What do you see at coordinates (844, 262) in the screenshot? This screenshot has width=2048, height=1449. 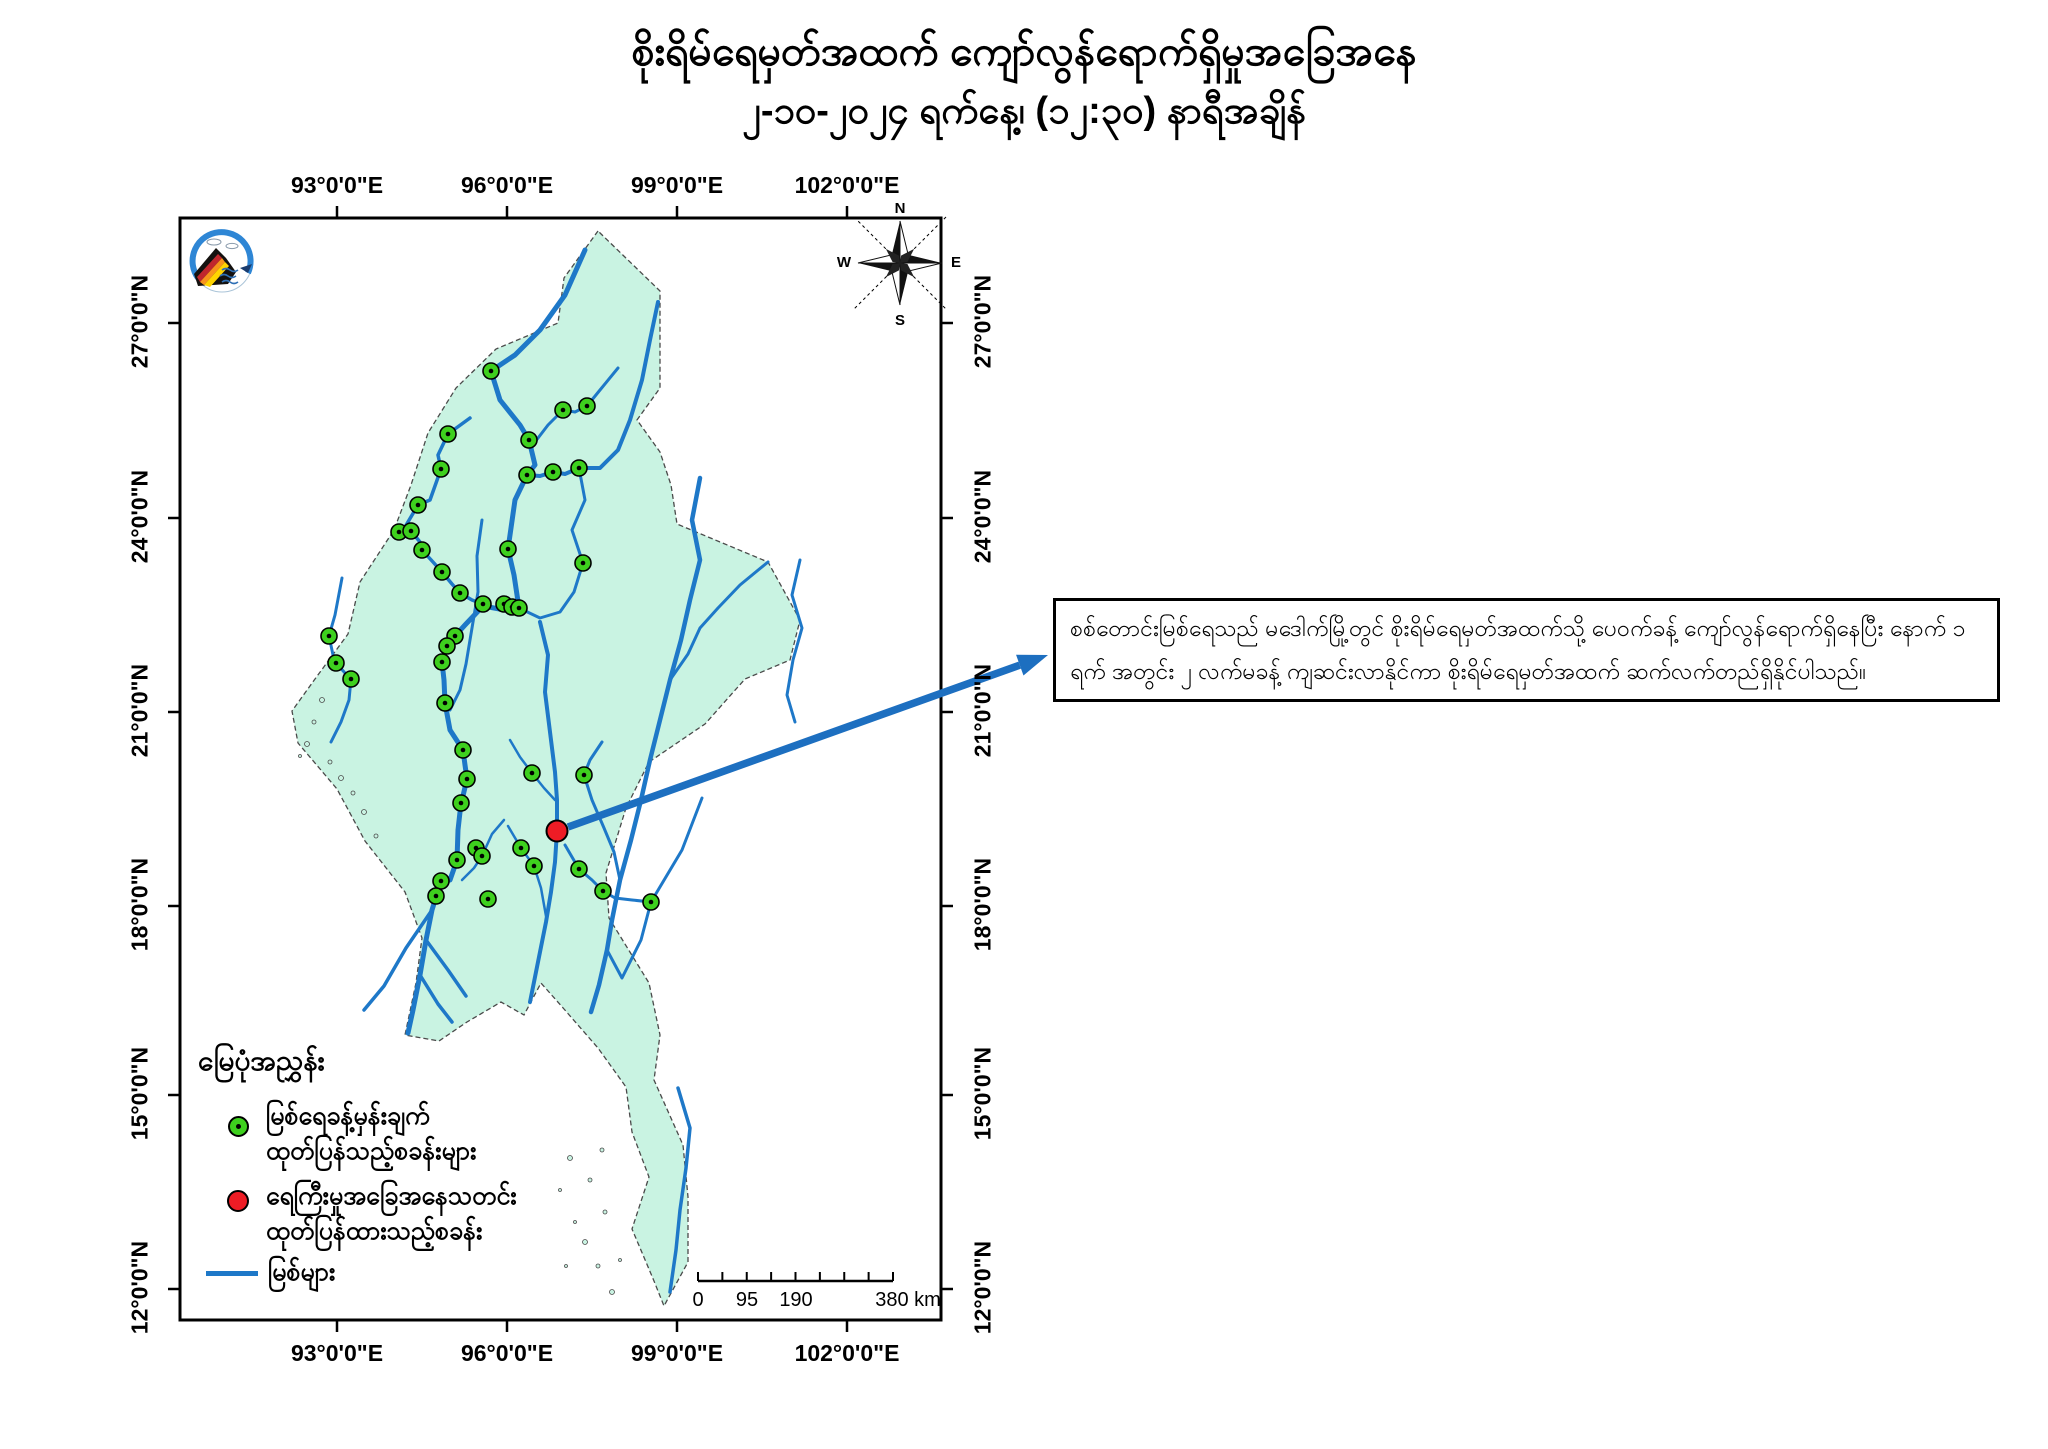 I see `compass-letter: W` at bounding box center [844, 262].